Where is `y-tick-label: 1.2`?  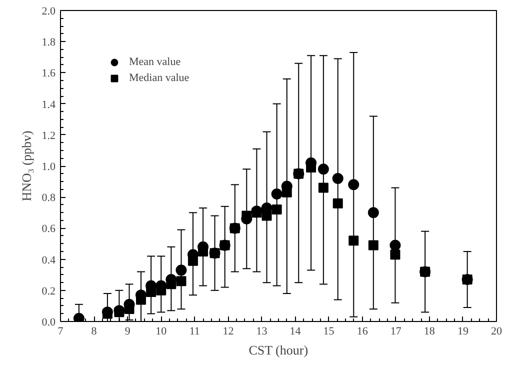
y-tick-label: 1.2 is located at coordinates (49, 136).